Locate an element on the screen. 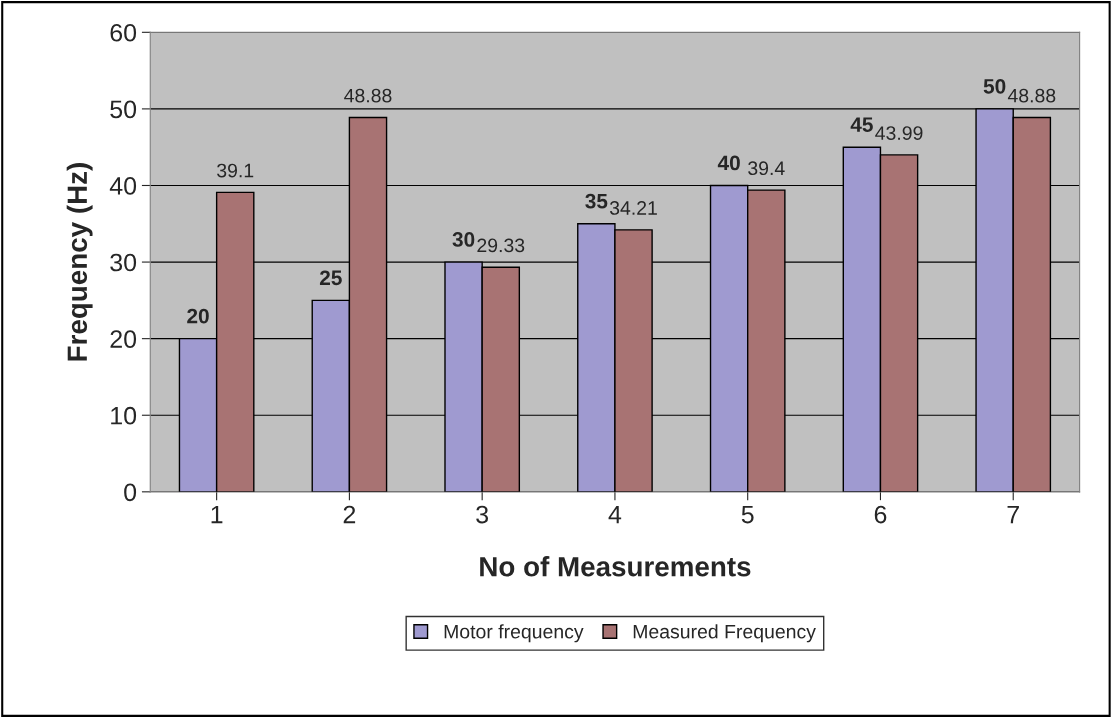  x-tick-label: 1 is located at coordinates (217, 514).